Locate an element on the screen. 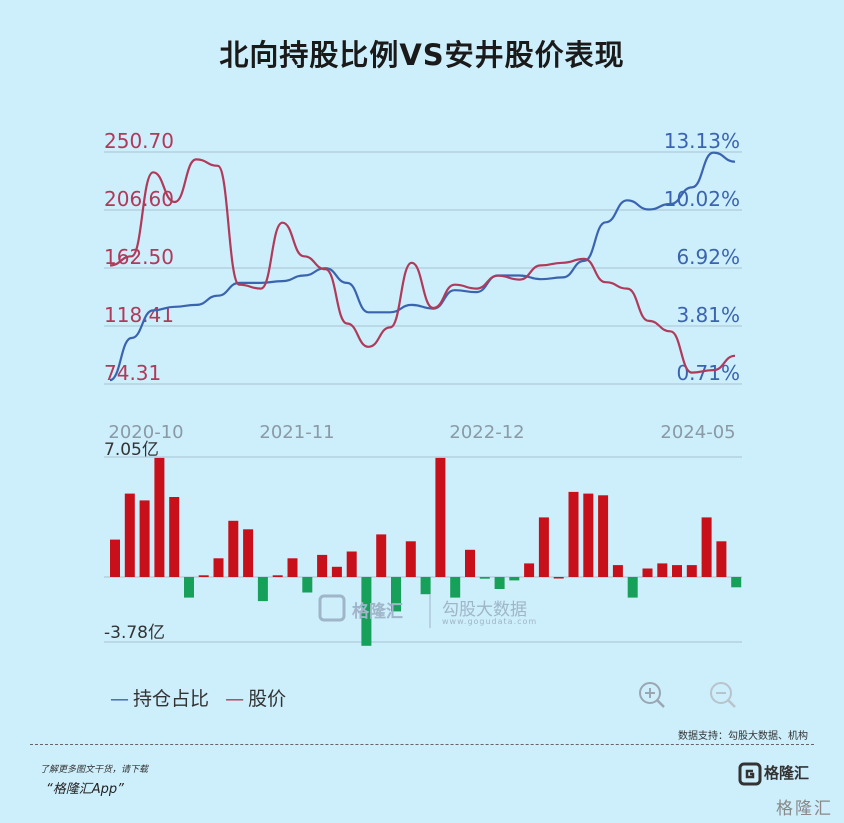 The height and width of the screenshot is (823, 844). x-tick-label: 2024-05 is located at coordinates (697, 432).